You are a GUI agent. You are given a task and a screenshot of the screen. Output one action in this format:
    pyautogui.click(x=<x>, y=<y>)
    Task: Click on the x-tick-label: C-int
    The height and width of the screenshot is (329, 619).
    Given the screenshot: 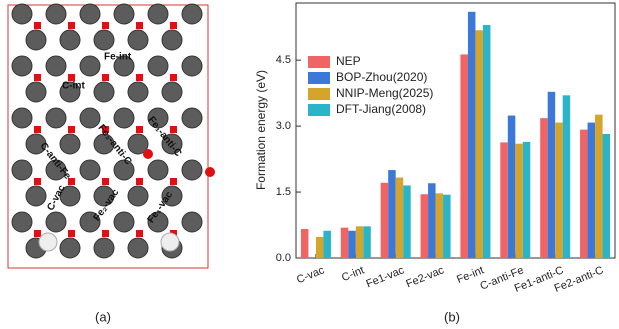 What is the action you would take?
    pyautogui.click(x=353, y=274)
    